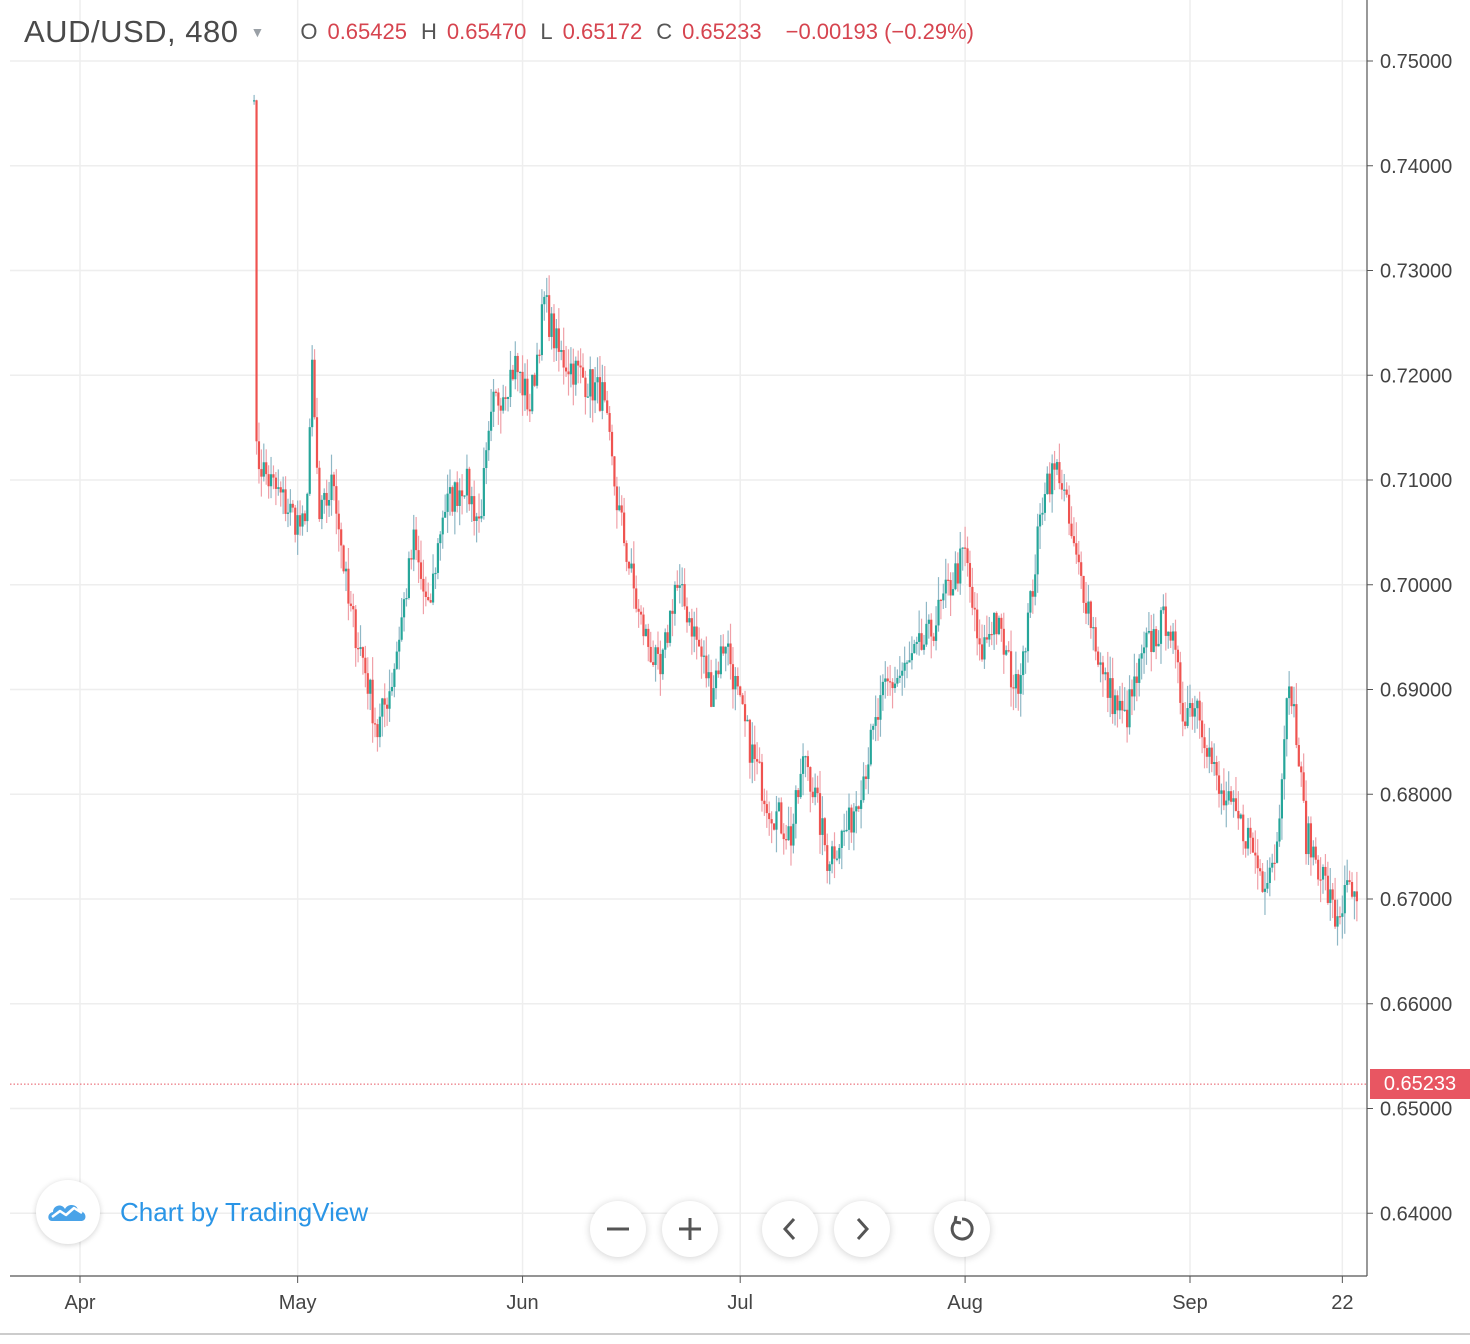 Image resolution: width=1470 pixels, height=1344 pixels. I want to click on zoom-in-button, so click(690, 1229).